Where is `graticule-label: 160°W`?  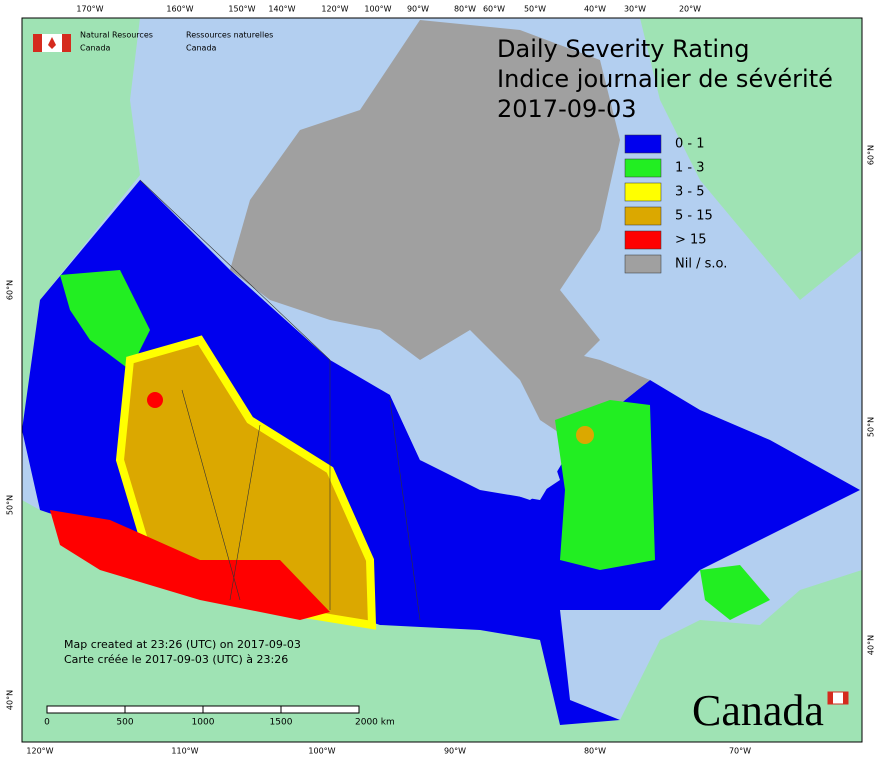 graticule-label: 160°W is located at coordinates (179, 9).